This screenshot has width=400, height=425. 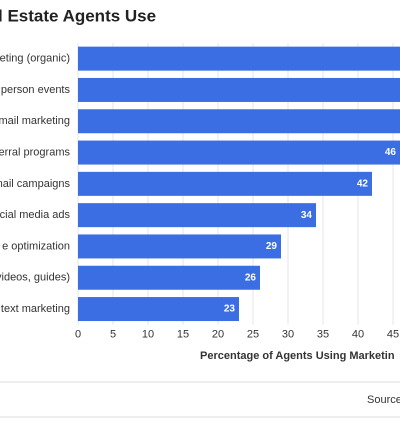 What do you see at coordinates (35, 184) in the screenshot?
I see `y-tick-label: mail campaigns` at bounding box center [35, 184].